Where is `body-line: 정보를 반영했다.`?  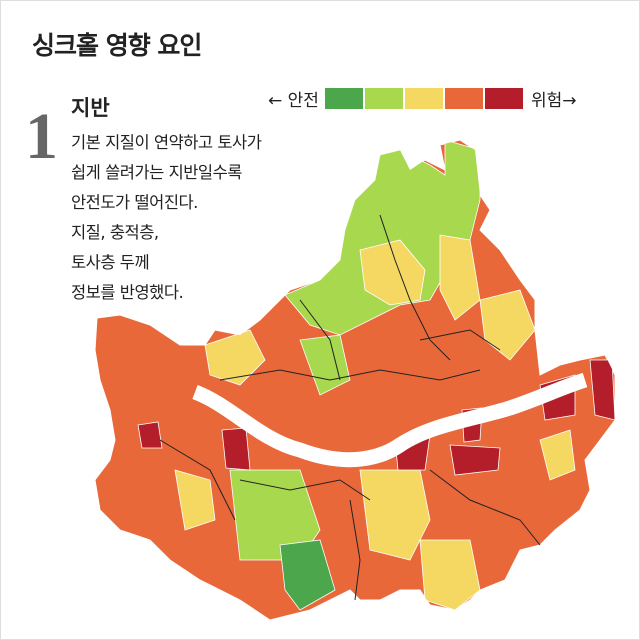 body-line: 정보를 반영했다. is located at coordinates (127, 292).